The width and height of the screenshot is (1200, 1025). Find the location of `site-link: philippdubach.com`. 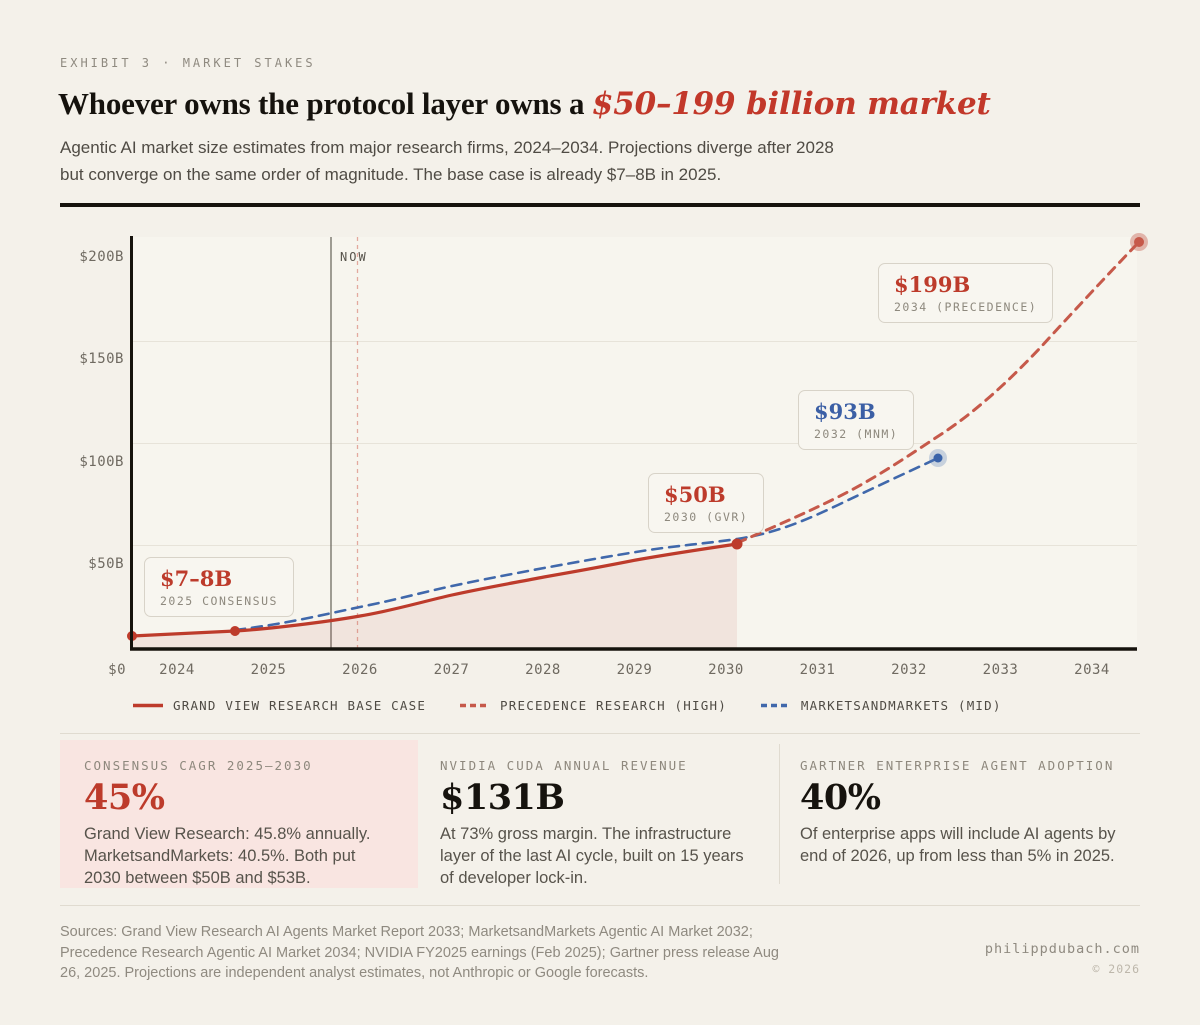

site-link: philippdubach.com is located at coordinates (1062, 949).